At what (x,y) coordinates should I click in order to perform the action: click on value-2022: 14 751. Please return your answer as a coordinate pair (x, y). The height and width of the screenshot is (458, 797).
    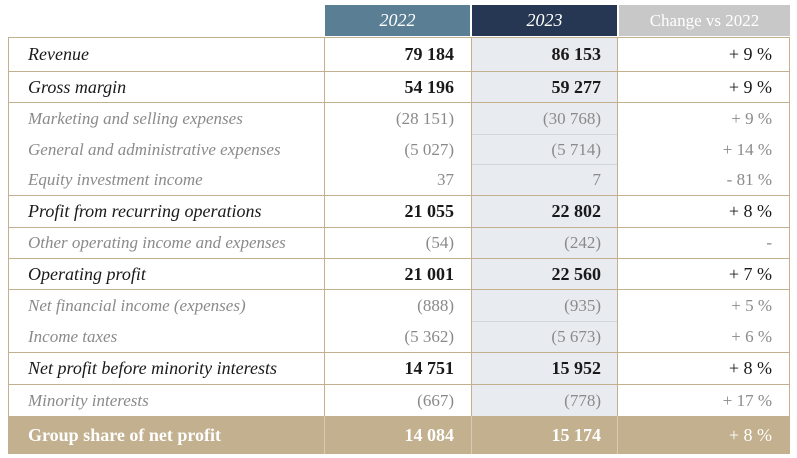
    Looking at the image, I should click on (429, 368).